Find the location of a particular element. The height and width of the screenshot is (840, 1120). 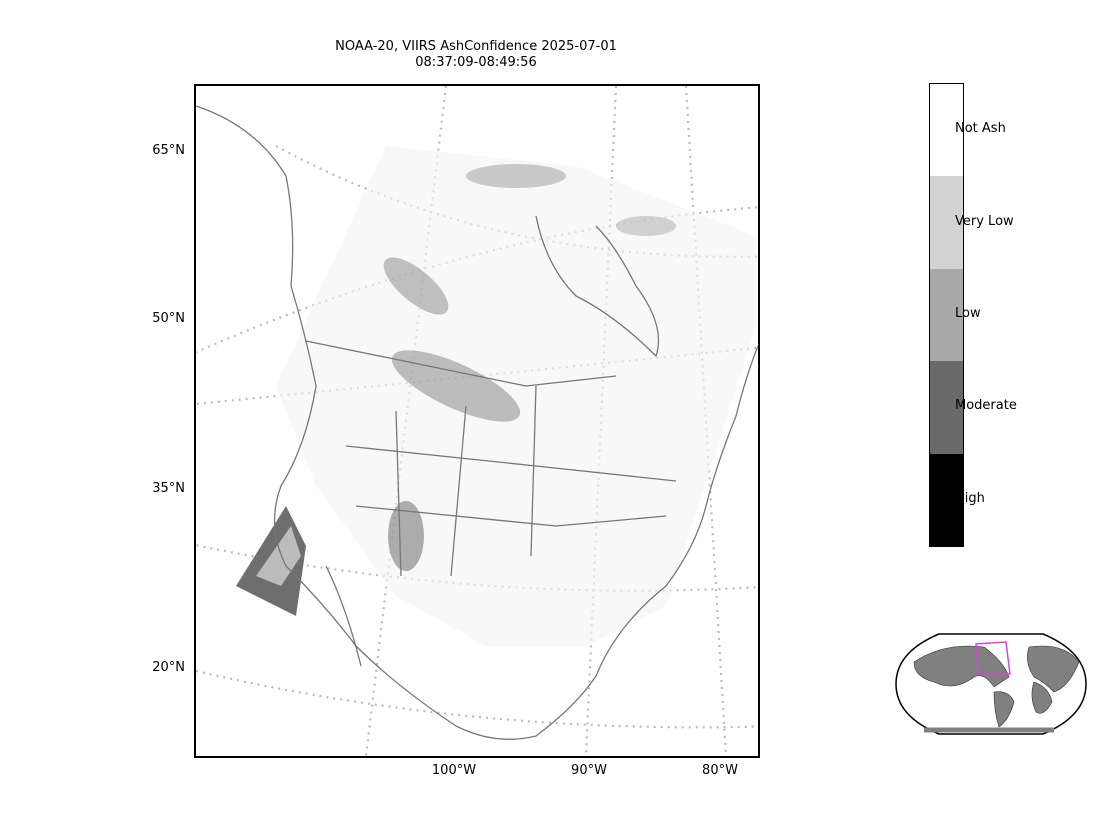

locator-north-america is located at coordinates (961, 666).